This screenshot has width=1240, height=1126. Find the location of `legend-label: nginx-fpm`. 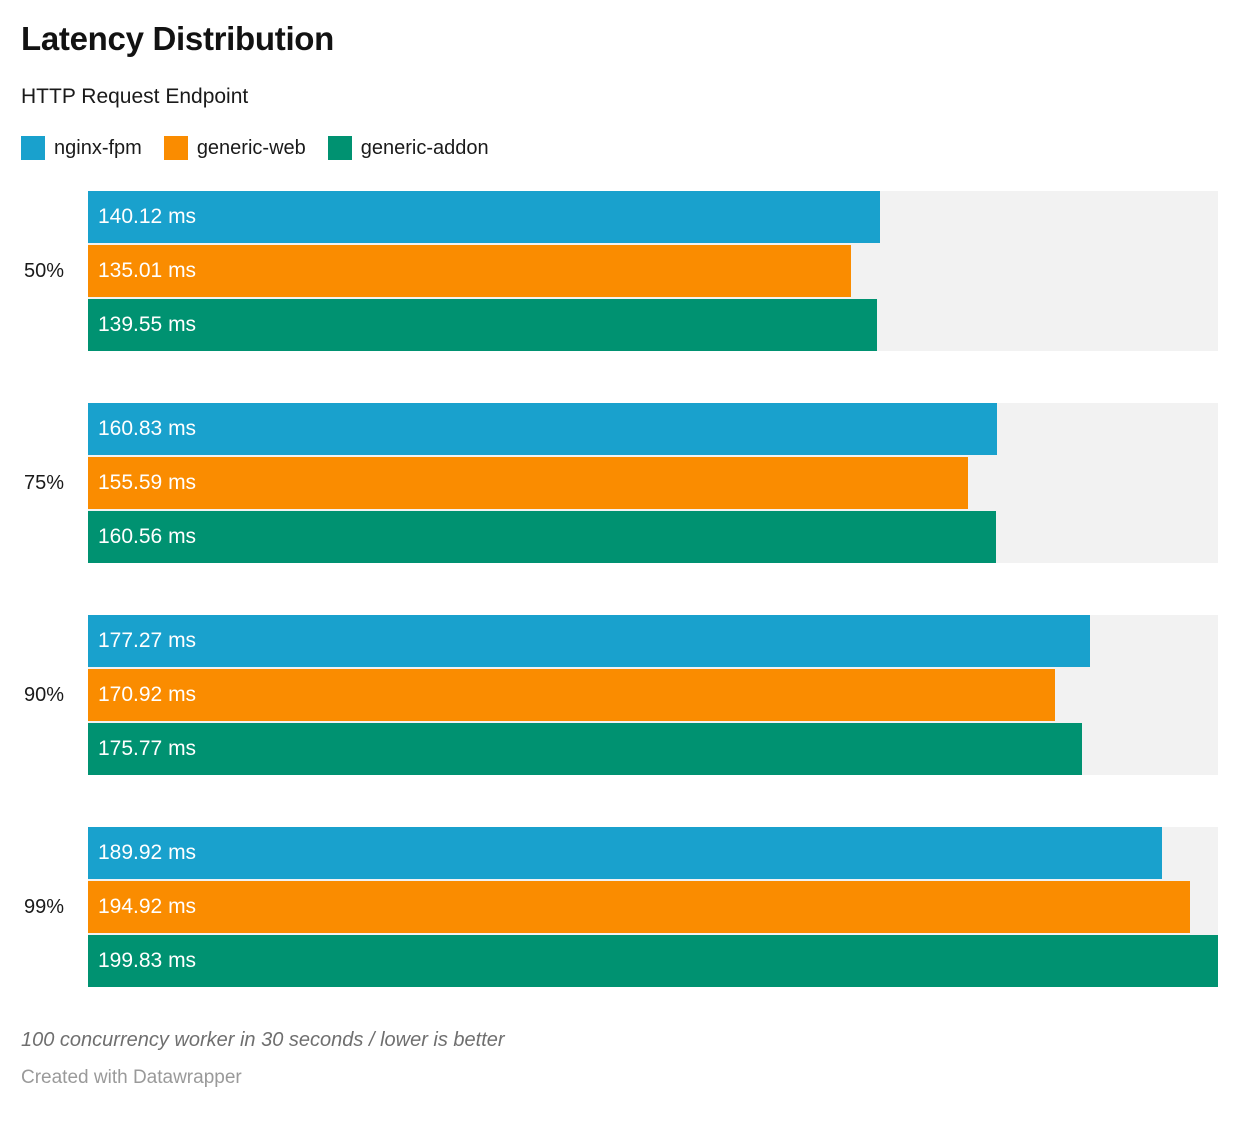

legend-label: nginx-fpm is located at coordinates (98, 147).